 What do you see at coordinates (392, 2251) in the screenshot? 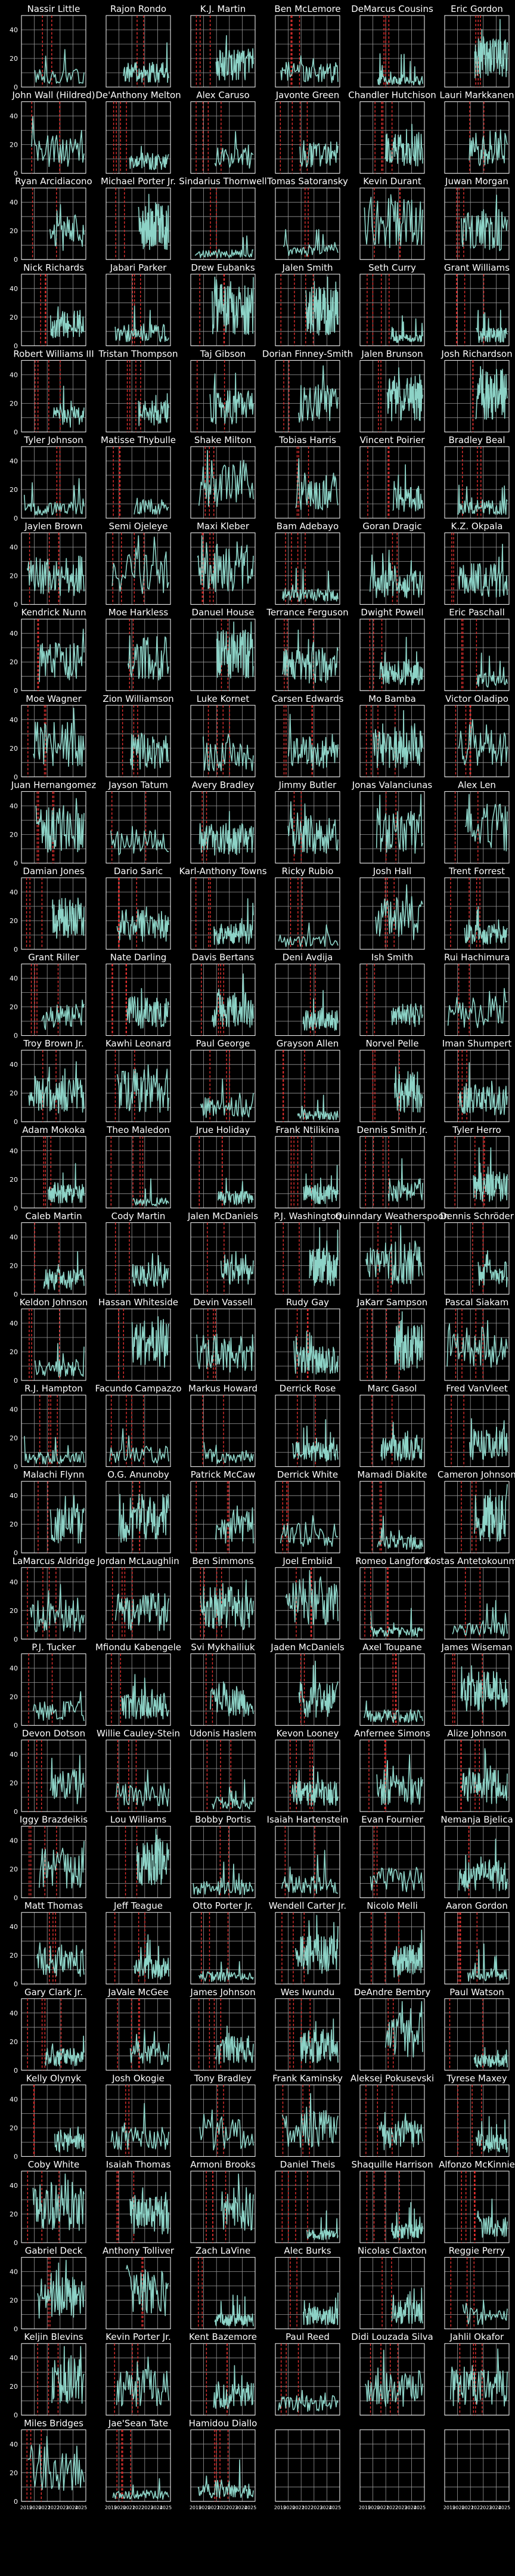
I see `panel-title: Nicolas Claxton` at bounding box center [392, 2251].